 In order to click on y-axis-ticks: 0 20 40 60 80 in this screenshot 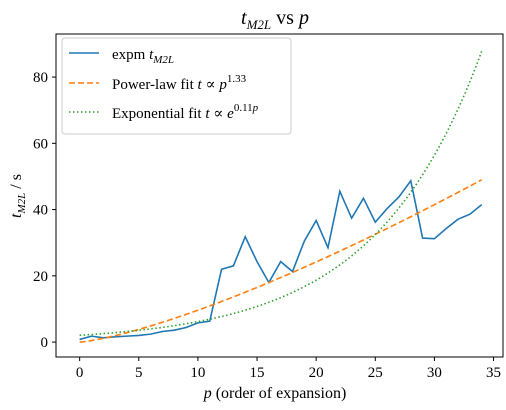, I will do `click(44, 210)`.